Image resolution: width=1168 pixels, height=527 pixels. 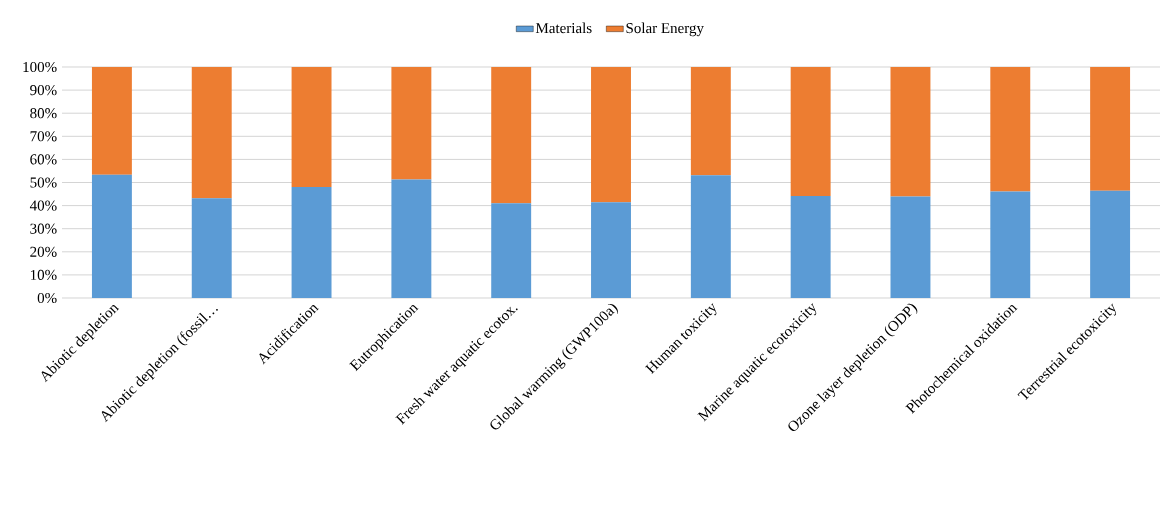 What do you see at coordinates (43, 274) in the screenshot?
I see `y-tick-label: 10%` at bounding box center [43, 274].